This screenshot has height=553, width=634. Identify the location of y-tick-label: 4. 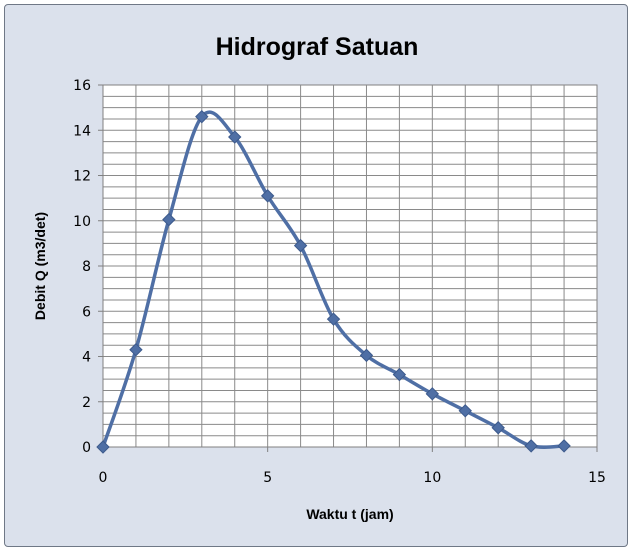
(86, 358).